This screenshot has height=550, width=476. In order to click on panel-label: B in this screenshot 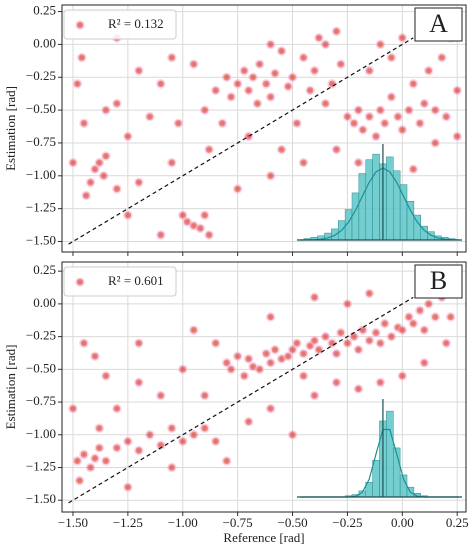, I will do `click(438, 280)`.